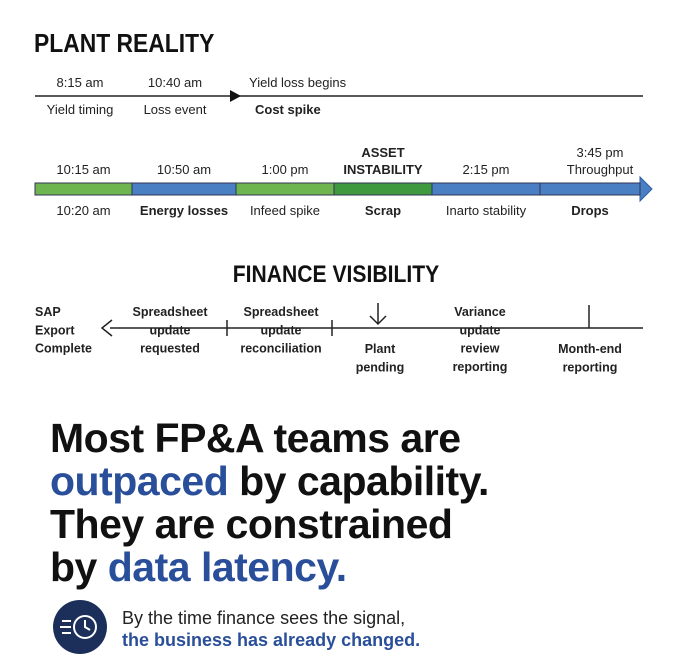  Describe the element at coordinates (646, 189) in the screenshot. I see `bar-arrow` at that location.